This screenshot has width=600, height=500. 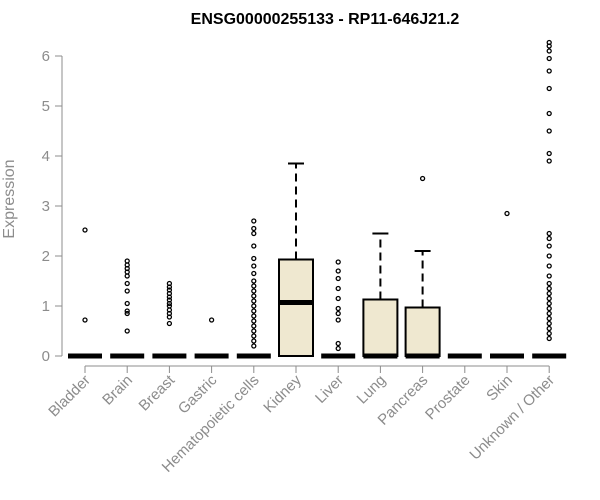 I want to click on x-tick-label-6: Liver, so click(x=329, y=389).